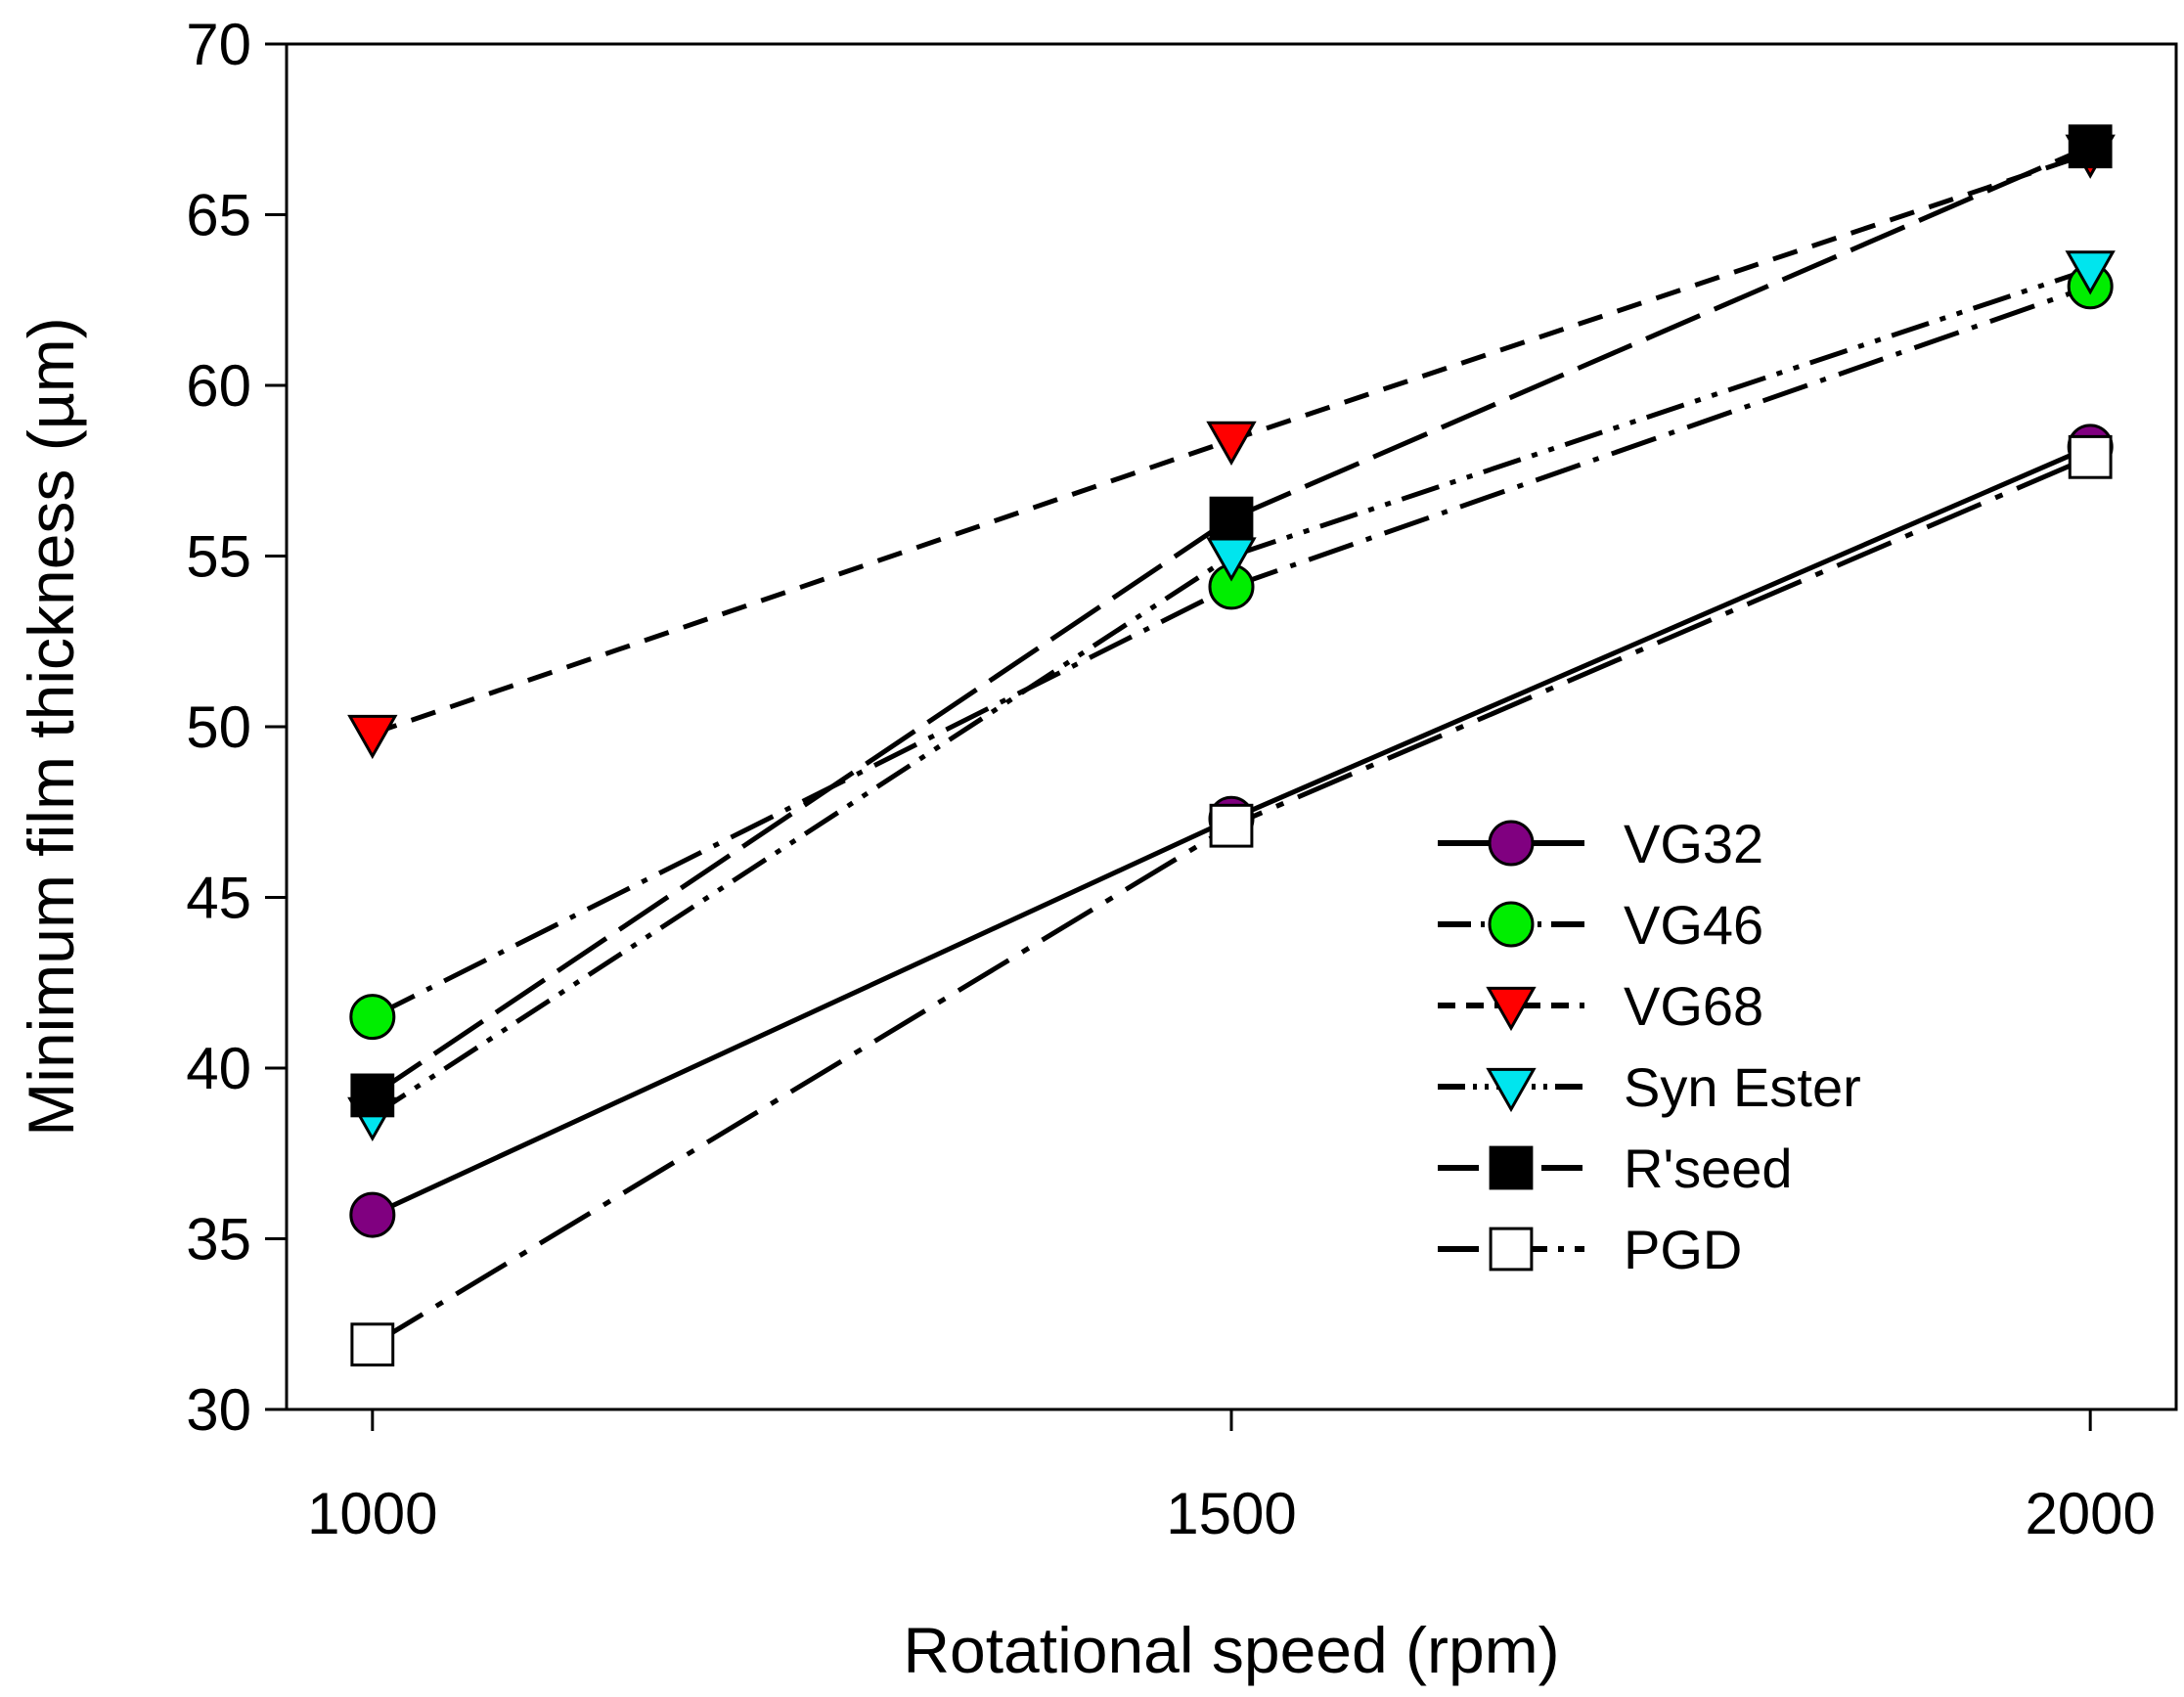 This screenshot has width=2184, height=1697. Describe the element at coordinates (1708, 1168) in the screenshot. I see `legend-label-r-seed: R'seed` at that location.